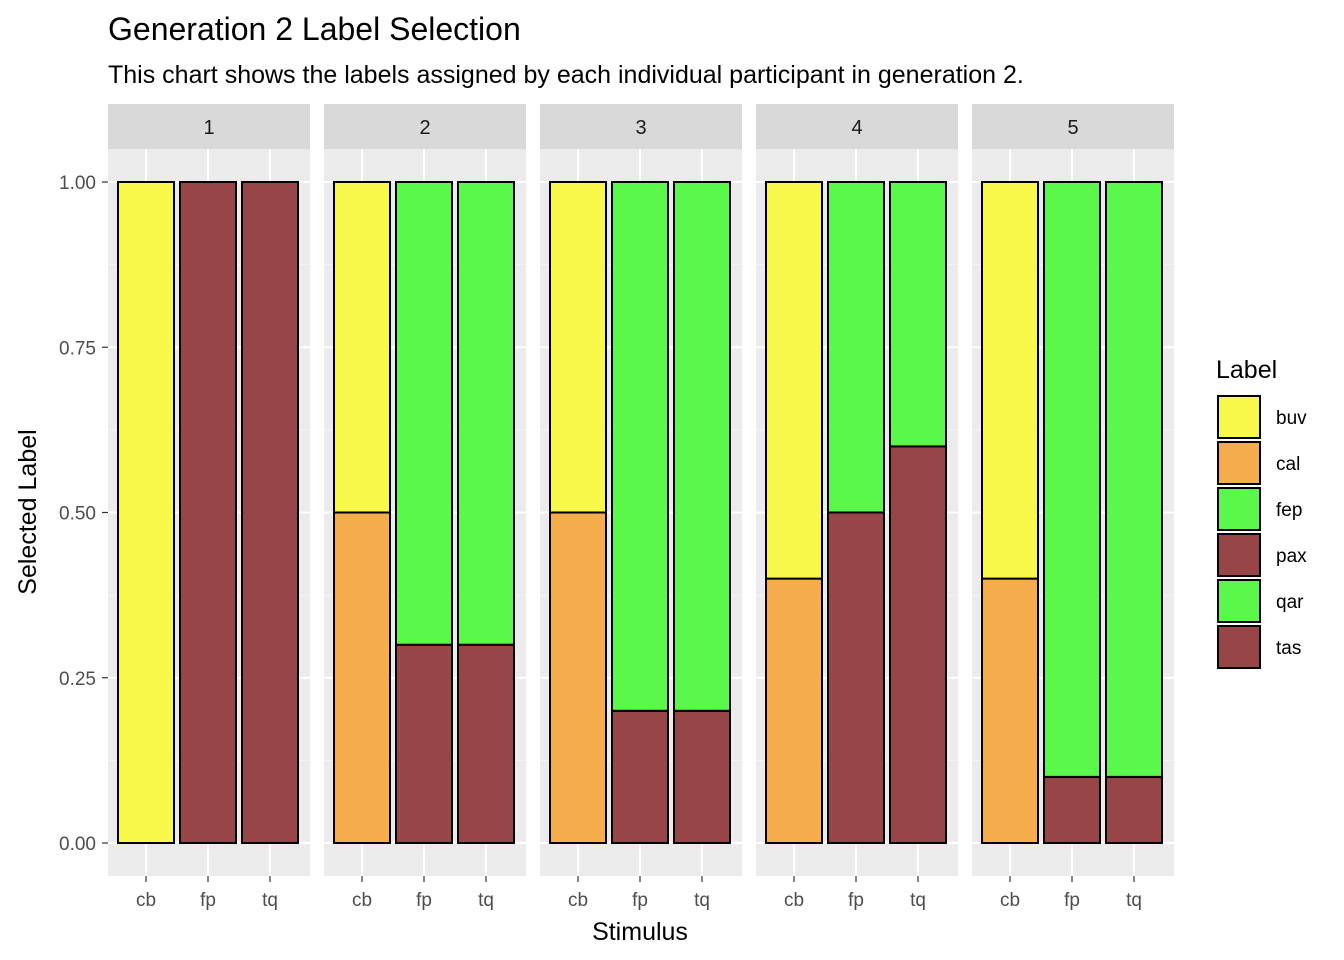 This screenshot has width=1344, height=960. I want to click on legend-label-fep: fep, so click(1289, 510).